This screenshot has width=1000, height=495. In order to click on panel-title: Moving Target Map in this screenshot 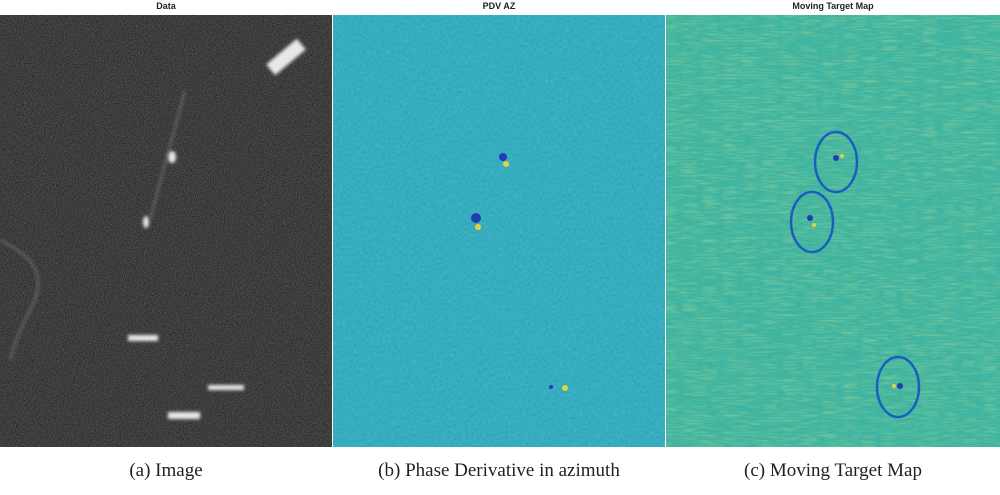, I will do `click(833, 6)`.